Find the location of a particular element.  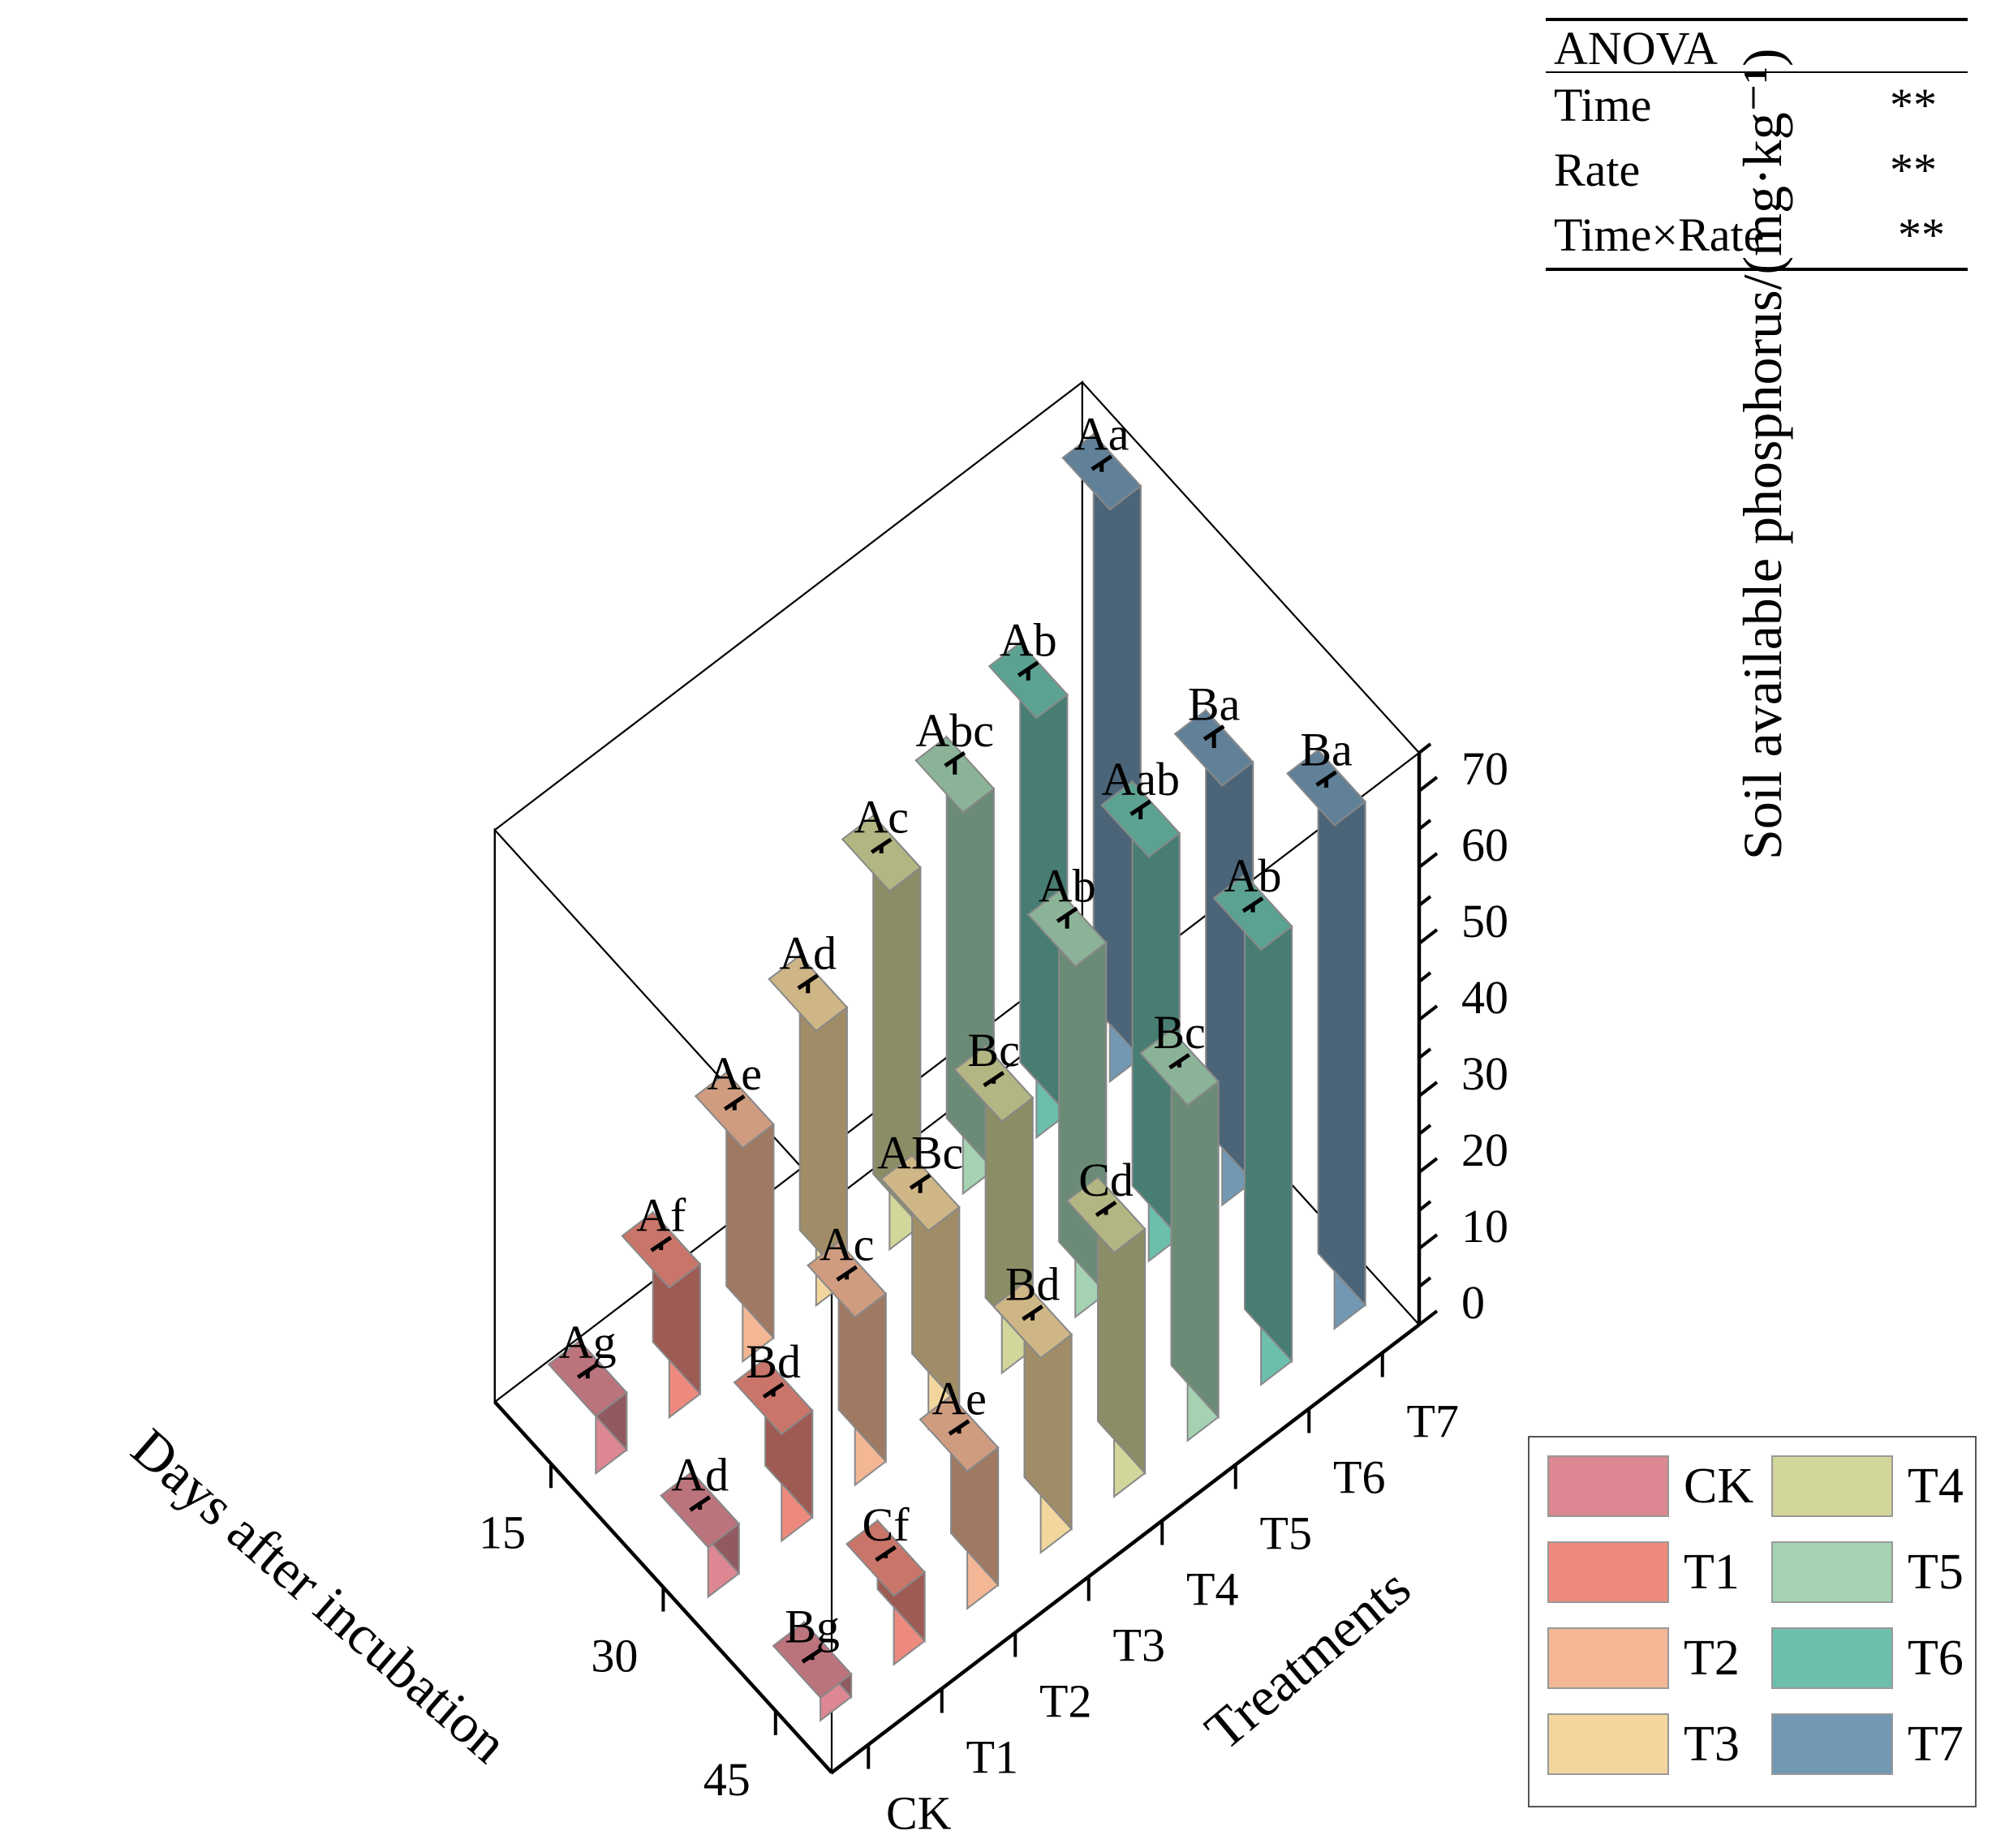

bar: Abc is located at coordinates (955, 950).